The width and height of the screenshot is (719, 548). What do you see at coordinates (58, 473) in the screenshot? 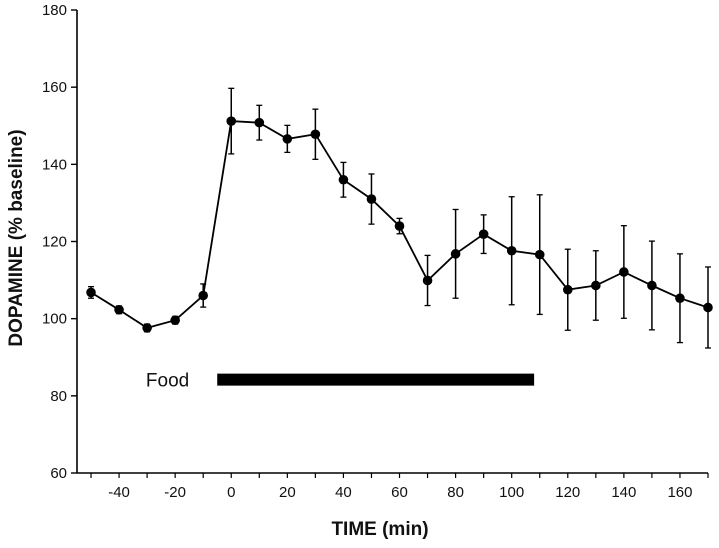
I see `y-tick-label: 60` at bounding box center [58, 473].